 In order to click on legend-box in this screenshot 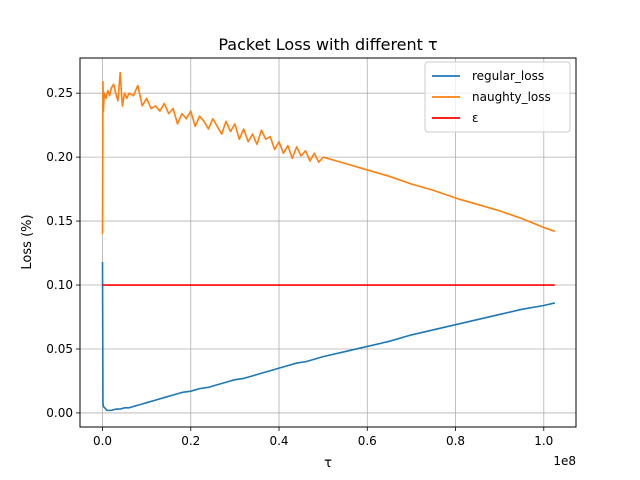, I will do `click(497, 97)`.